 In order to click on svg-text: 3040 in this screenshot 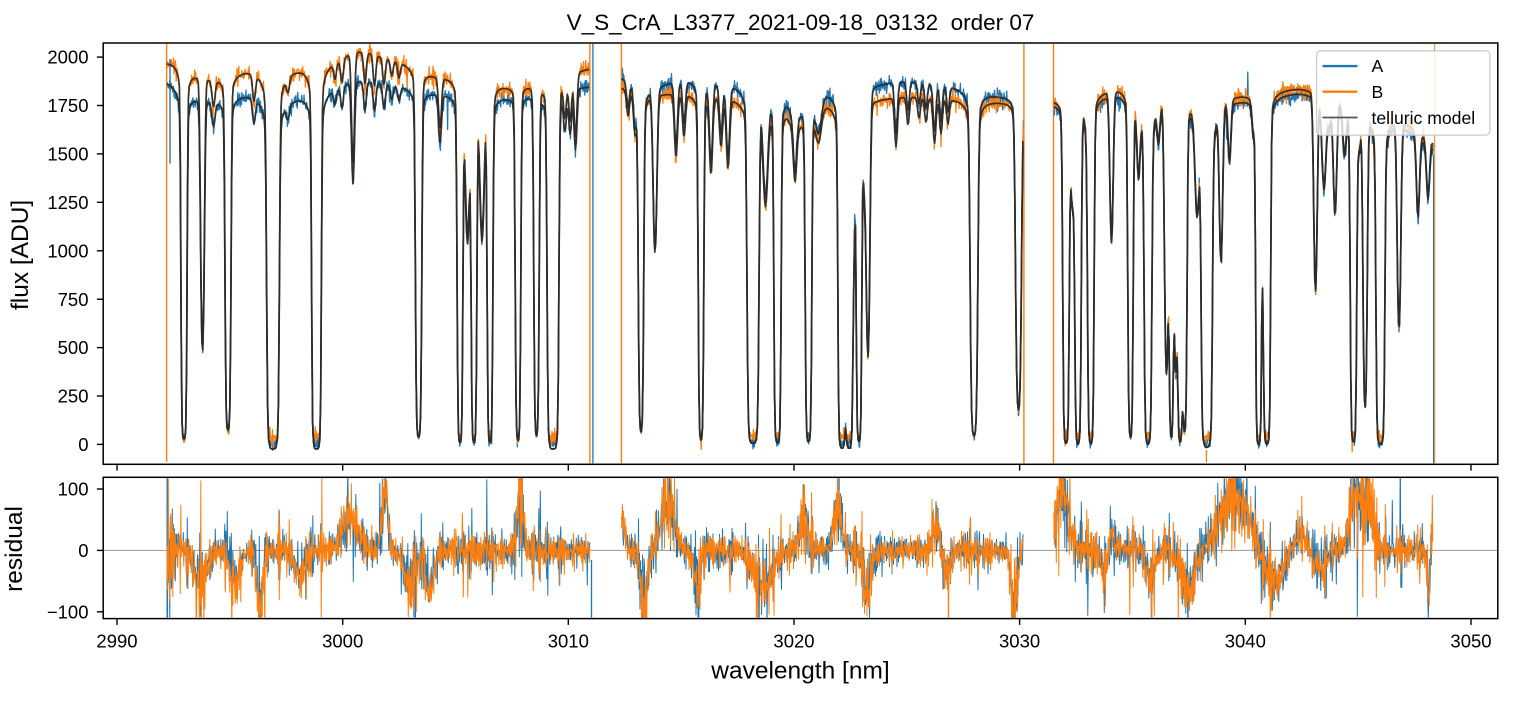, I will do `click(1245, 641)`.